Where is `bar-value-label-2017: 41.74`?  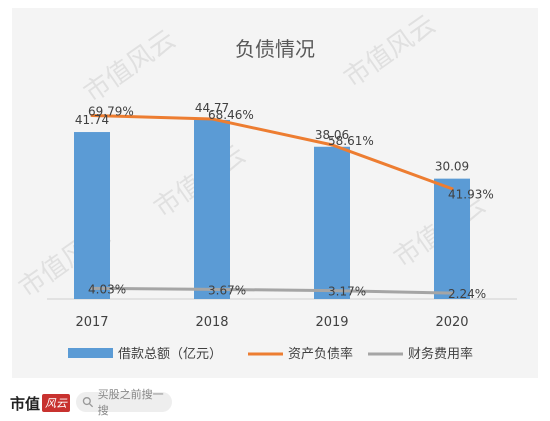
bar-value-label-2017: 41.74 is located at coordinates (92, 120).